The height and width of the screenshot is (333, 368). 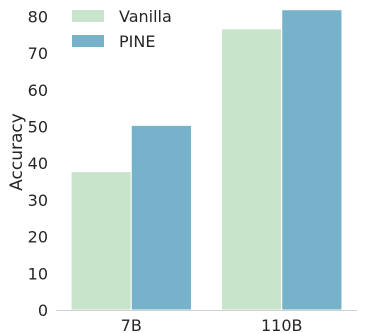 What do you see at coordinates (43, 310) in the screenshot?
I see `y-tick-label: 0` at bounding box center [43, 310].